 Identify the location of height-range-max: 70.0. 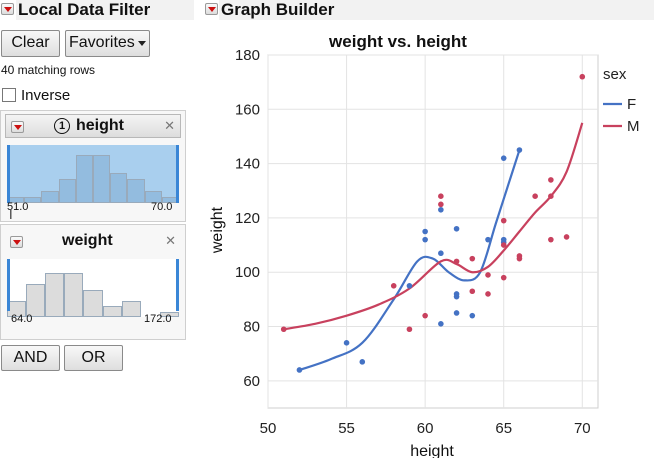
(162, 207).